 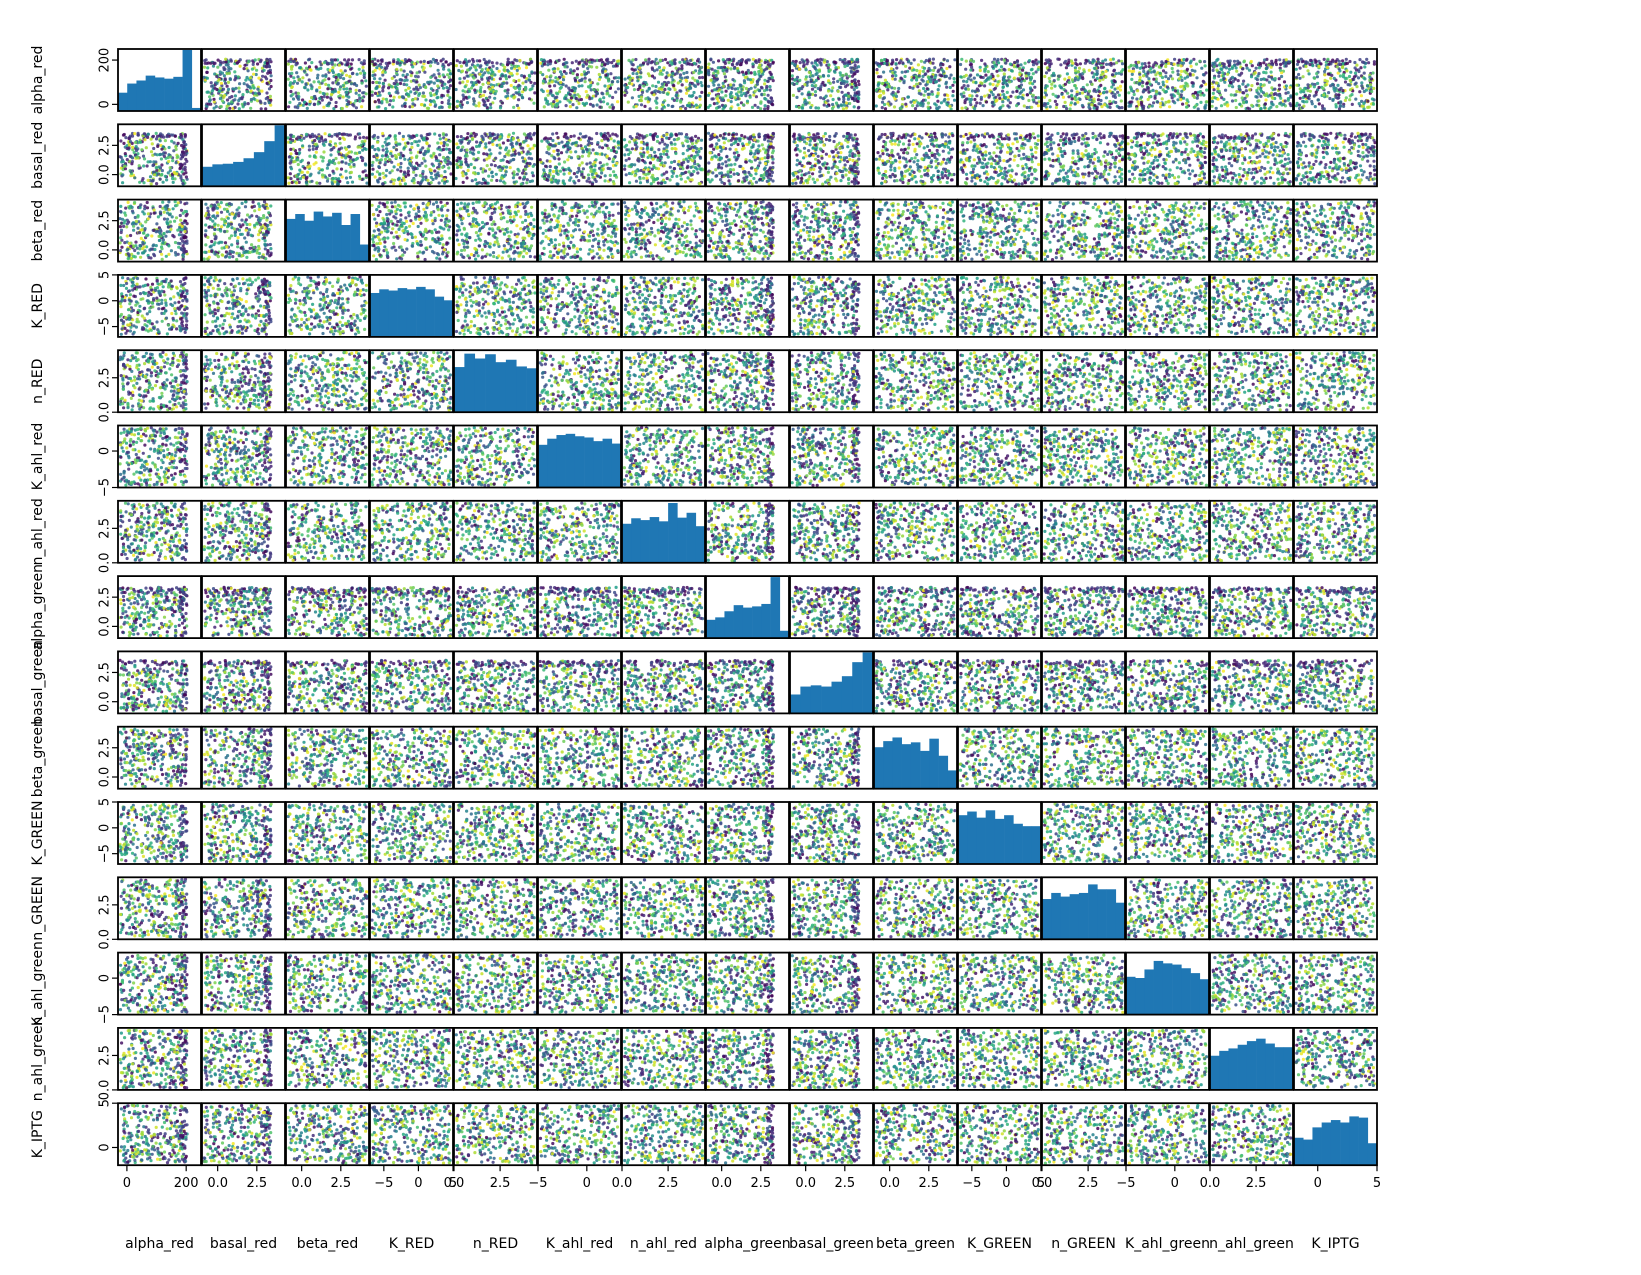 I want to click on histogram-panel-alpha_red-vs-alpha_red, so click(x=159, y=80).